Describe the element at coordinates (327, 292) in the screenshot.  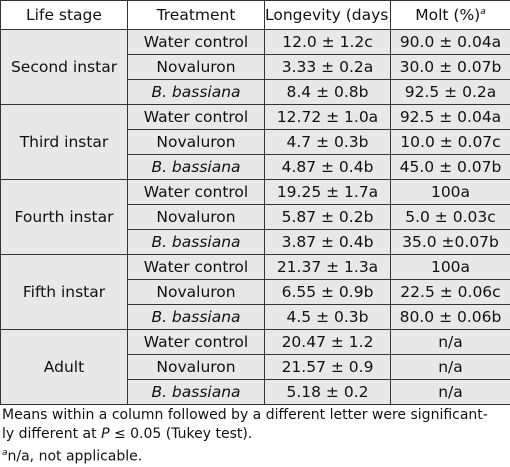
I see `longevity-cell: 6.55 ± 0.9b` at that location.